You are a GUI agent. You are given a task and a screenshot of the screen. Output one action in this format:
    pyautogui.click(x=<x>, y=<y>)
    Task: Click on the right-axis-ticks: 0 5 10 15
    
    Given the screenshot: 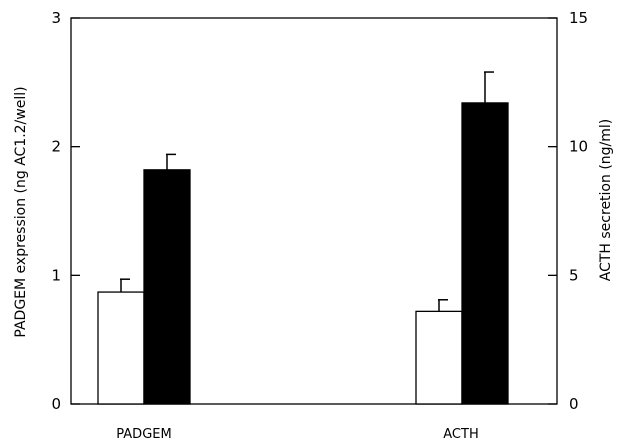 What is the action you would take?
    pyautogui.click(x=568, y=211)
    